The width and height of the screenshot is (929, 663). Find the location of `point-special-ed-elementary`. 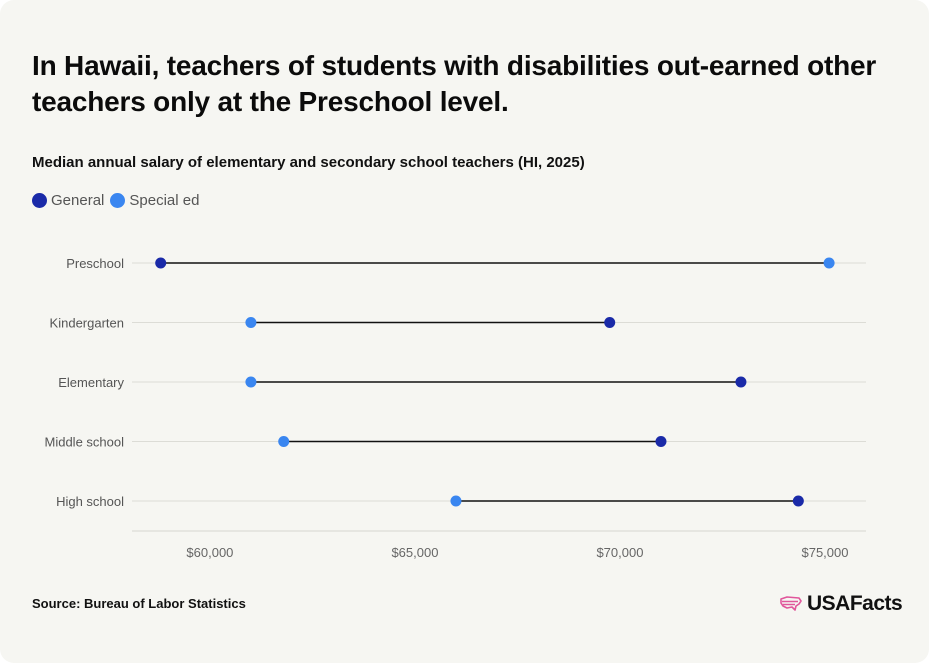

point-special-ed-elementary is located at coordinates (251, 382).